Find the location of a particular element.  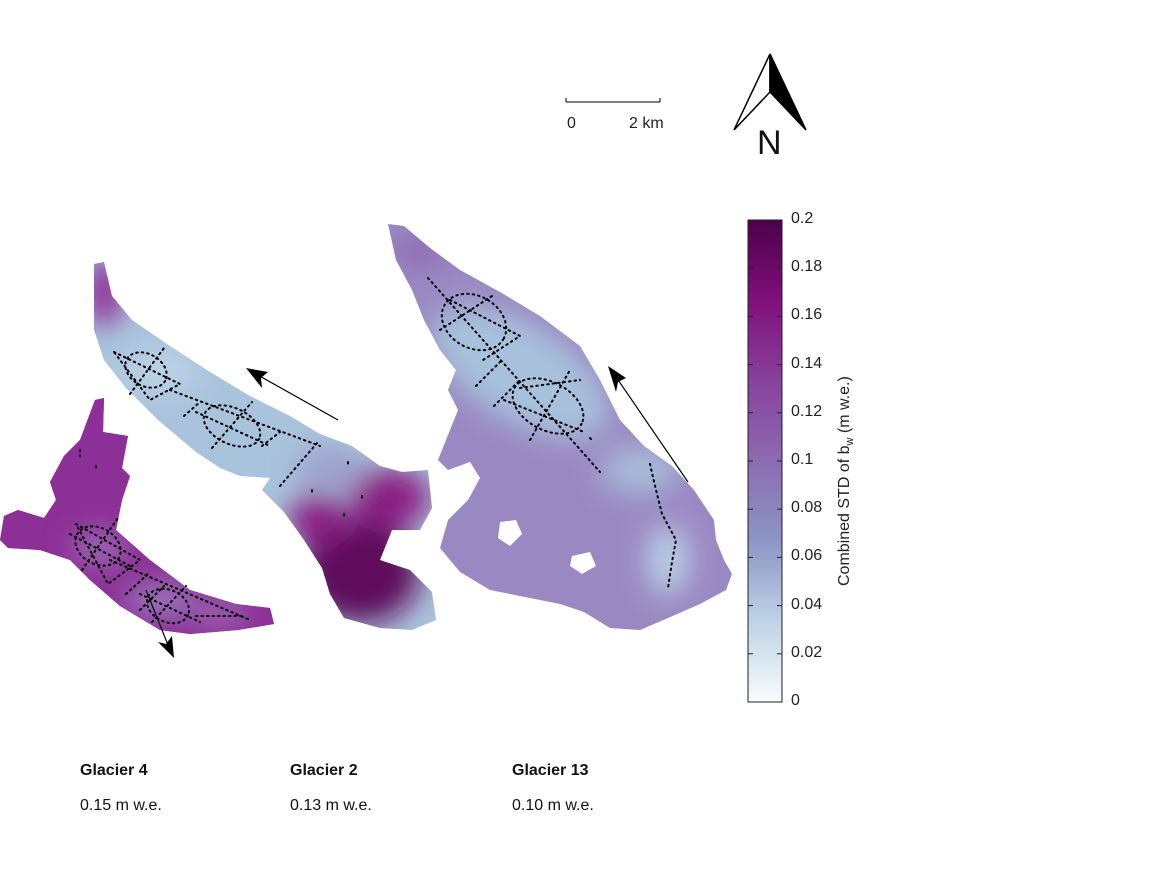

glacier-2-value: 0.13 m w.e. is located at coordinates (331, 805).